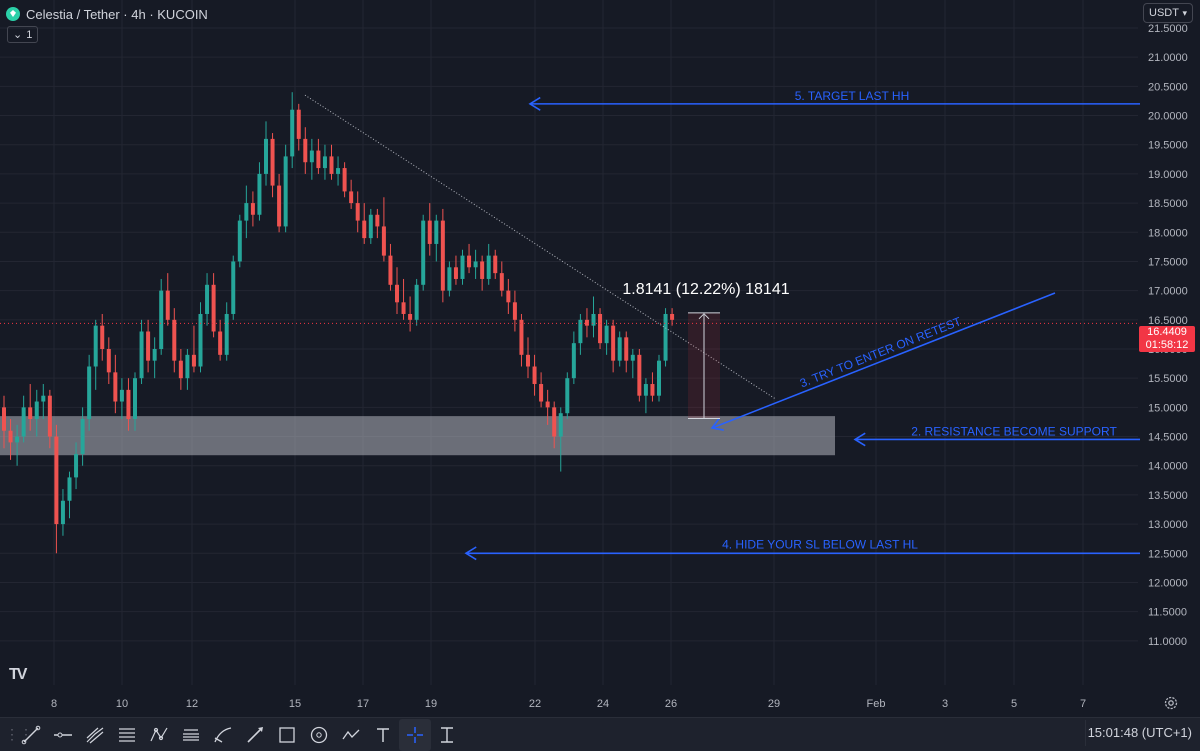 This screenshot has height=751, width=1200. Describe the element at coordinates (1168, 496) in the screenshot. I see `price-tick-label: 13.5000` at that location.